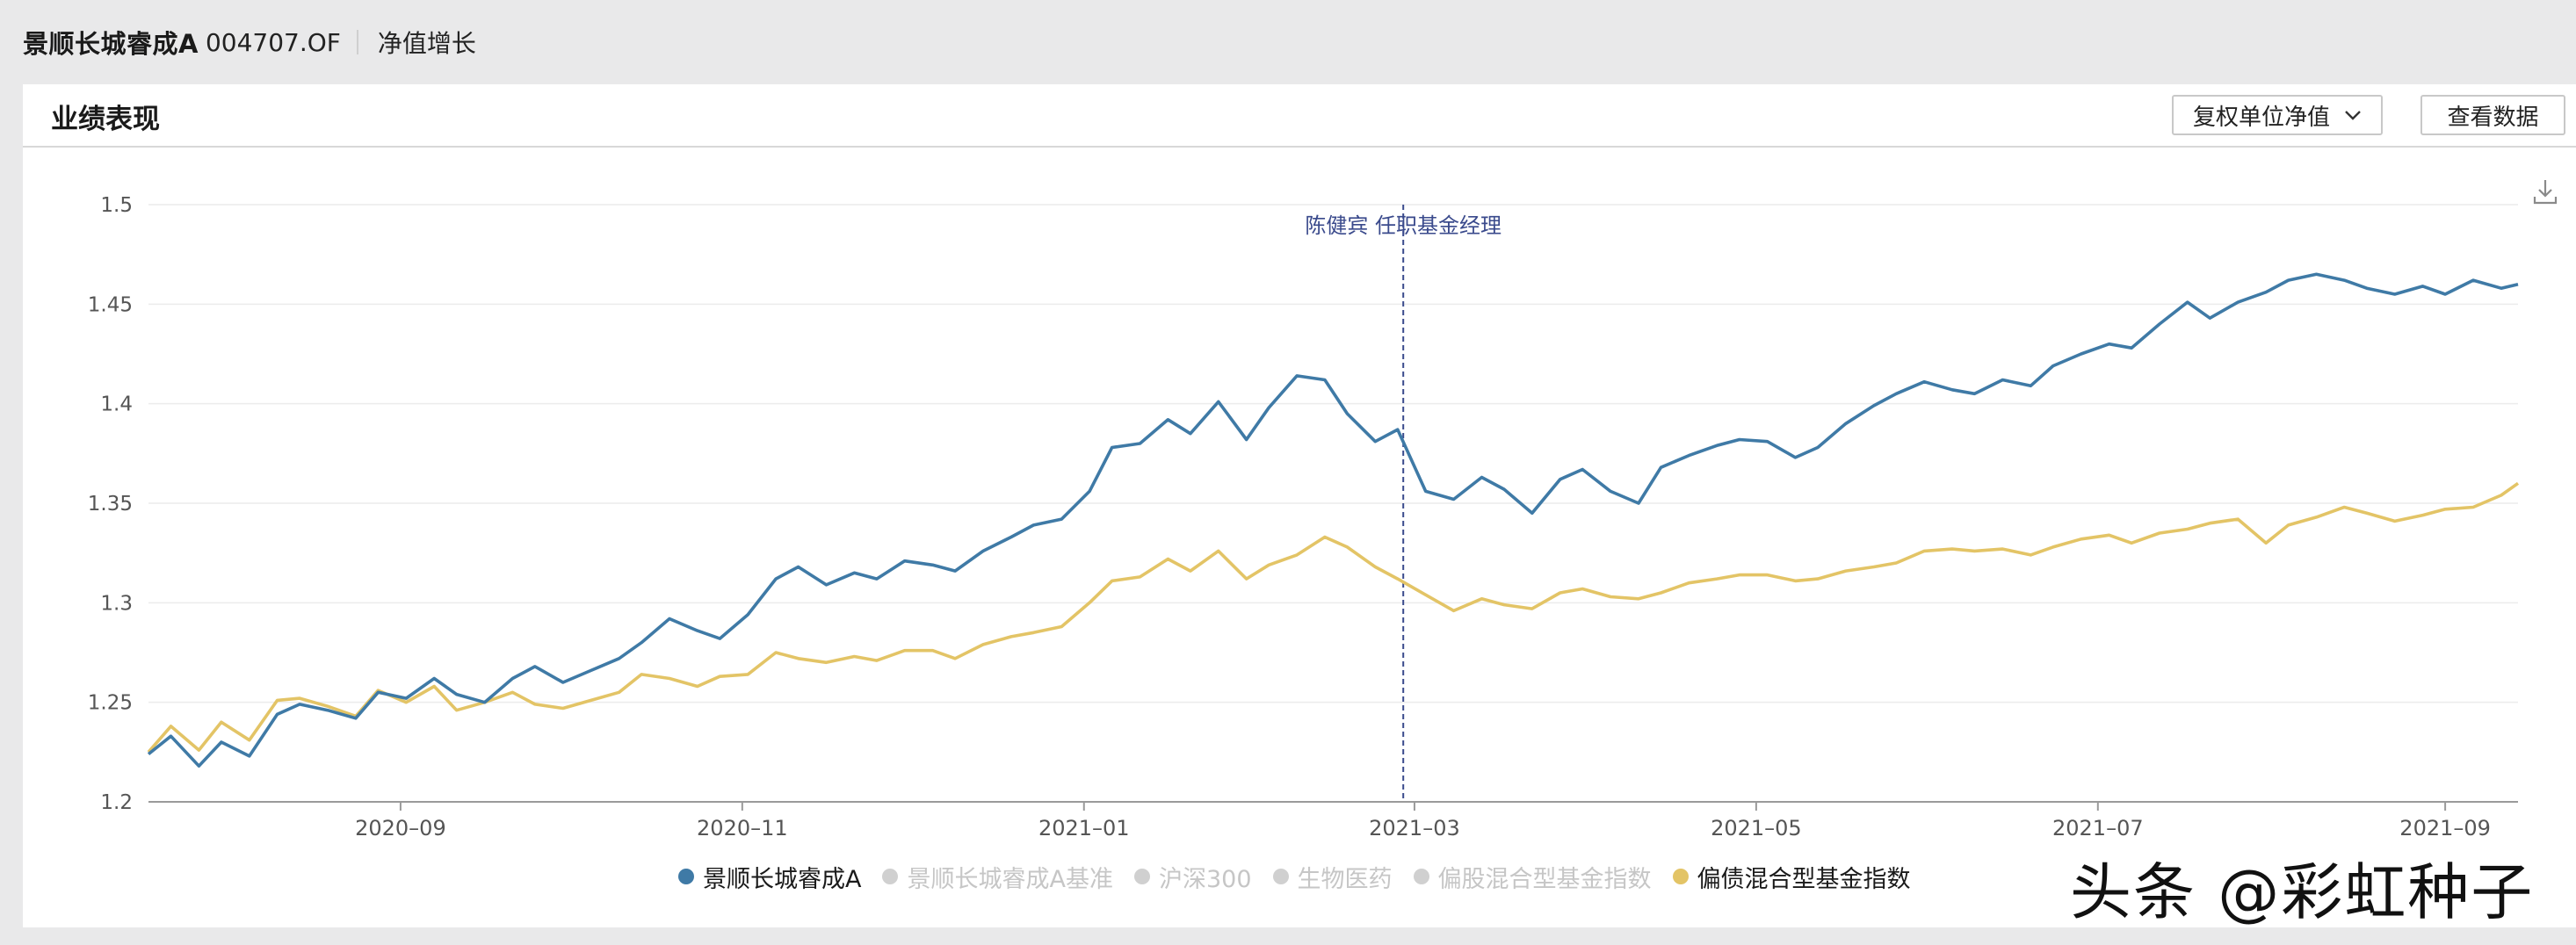  I want to click on view-data-button: 查看数据, so click(2492, 115).